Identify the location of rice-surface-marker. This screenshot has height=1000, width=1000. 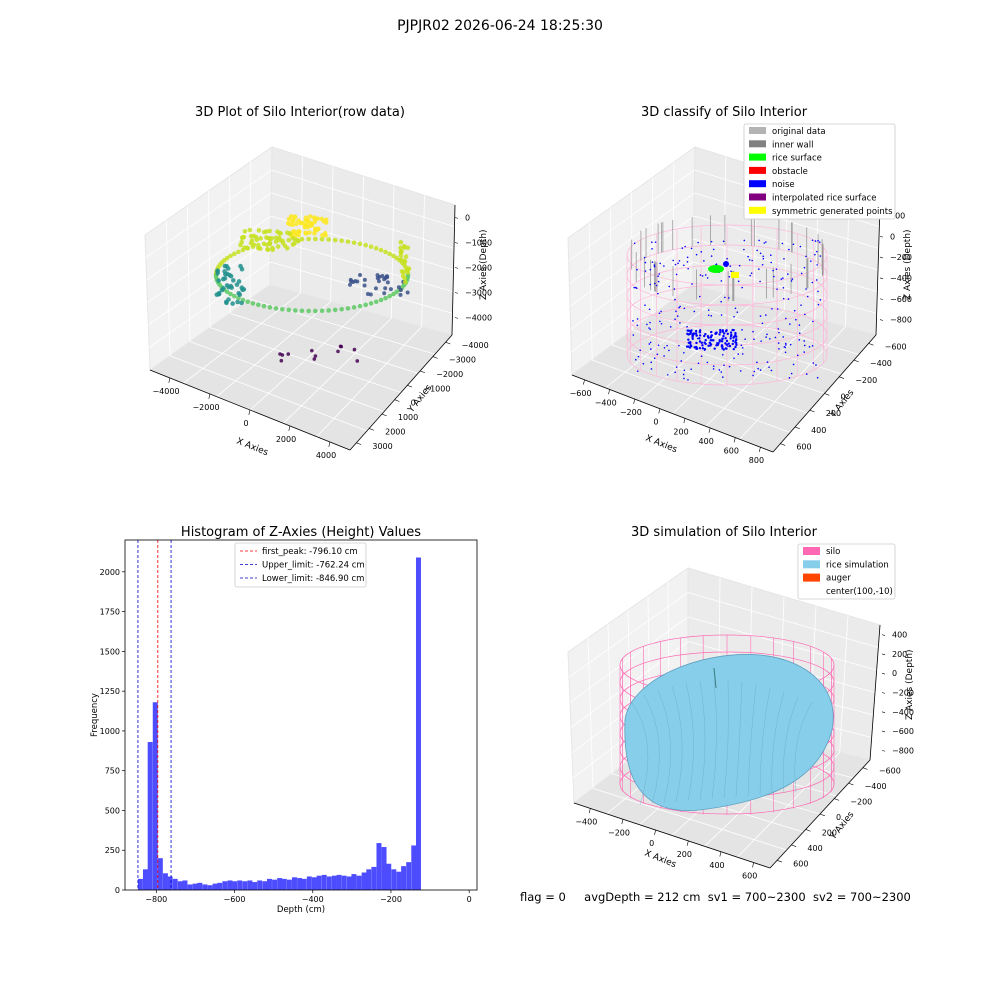
(716, 269).